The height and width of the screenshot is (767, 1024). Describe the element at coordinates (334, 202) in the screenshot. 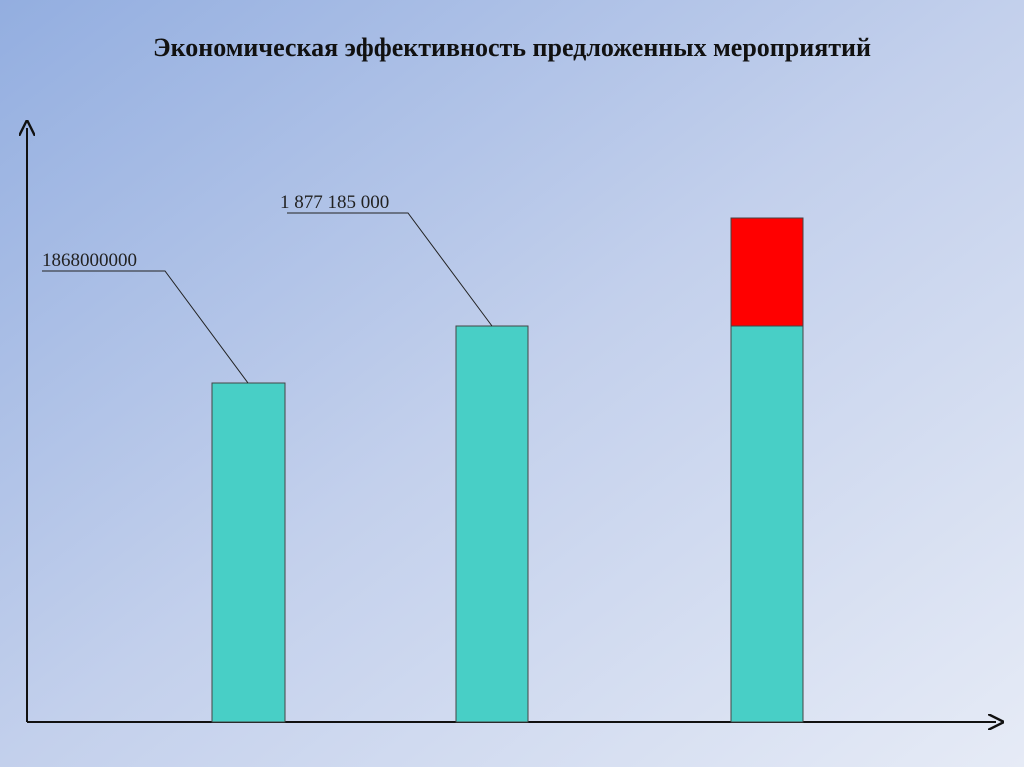

I see `data-label: 1 877 185 000` at that location.